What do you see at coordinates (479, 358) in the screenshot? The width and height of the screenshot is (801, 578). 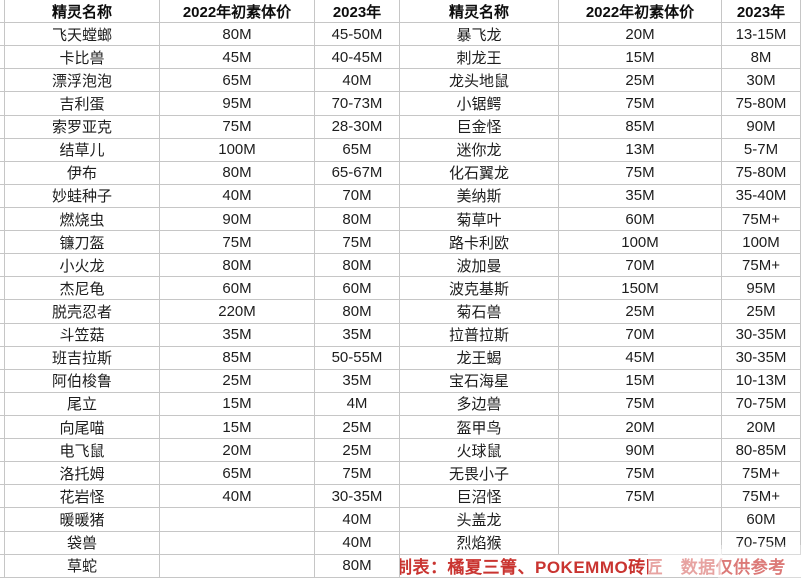 I see `pokemon-name-cell: 龙王蝎` at bounding box center [479, 358].